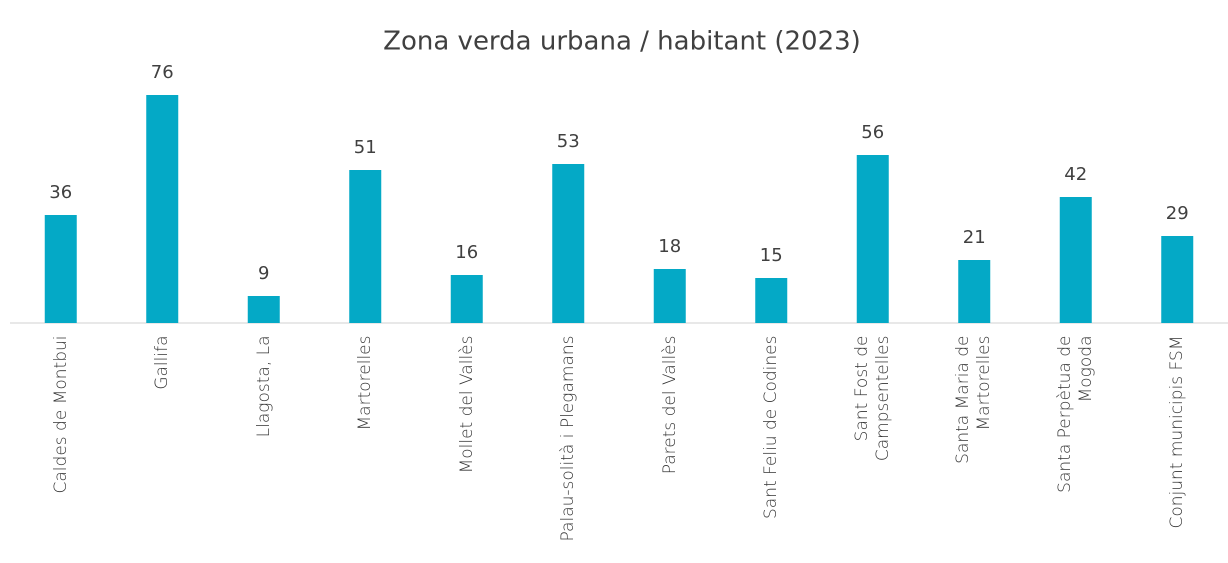  Describe the element at coordinates (1075, 414) in the screenshot. I see `x-tick-label: Santa Perpètua de Mogoda` at that location.